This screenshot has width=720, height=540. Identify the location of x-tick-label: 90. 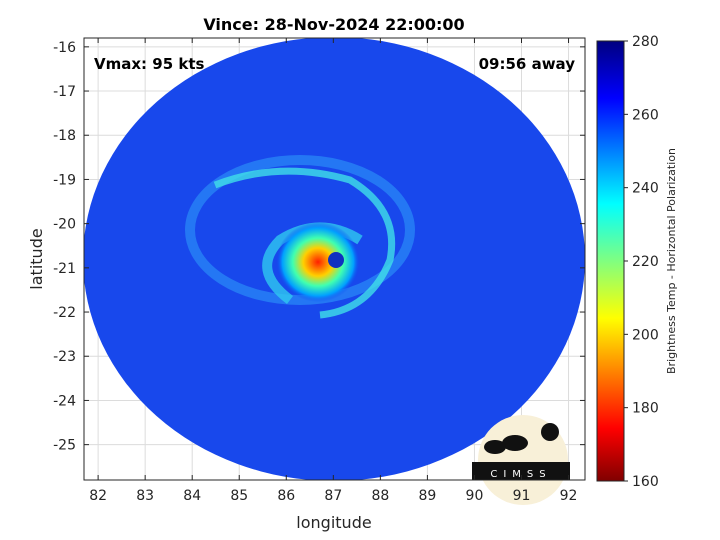
(475, 496).